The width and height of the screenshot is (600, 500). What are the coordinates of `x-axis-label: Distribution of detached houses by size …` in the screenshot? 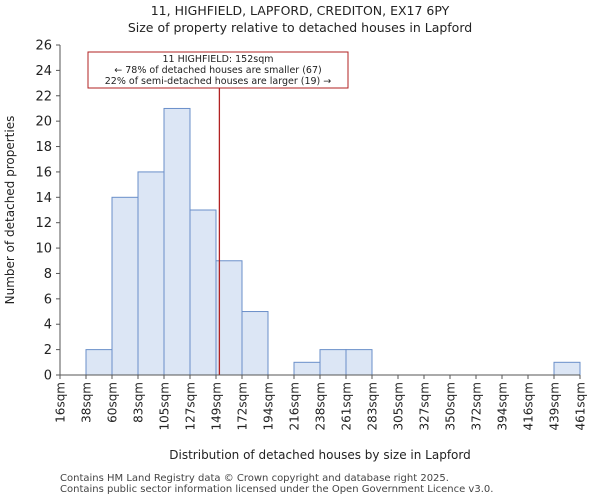 It's located at (319, 455).